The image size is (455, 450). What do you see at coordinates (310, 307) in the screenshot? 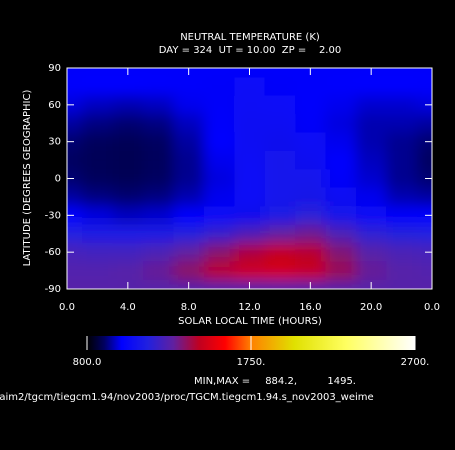
I see `x-tick-label: 16.0` at bounding box center [310, 307].